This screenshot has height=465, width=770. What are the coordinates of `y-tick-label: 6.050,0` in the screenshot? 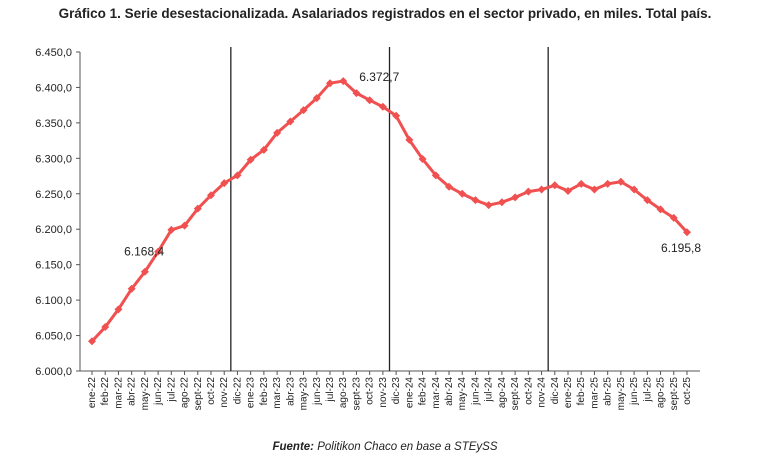 It's located at (53, 337).